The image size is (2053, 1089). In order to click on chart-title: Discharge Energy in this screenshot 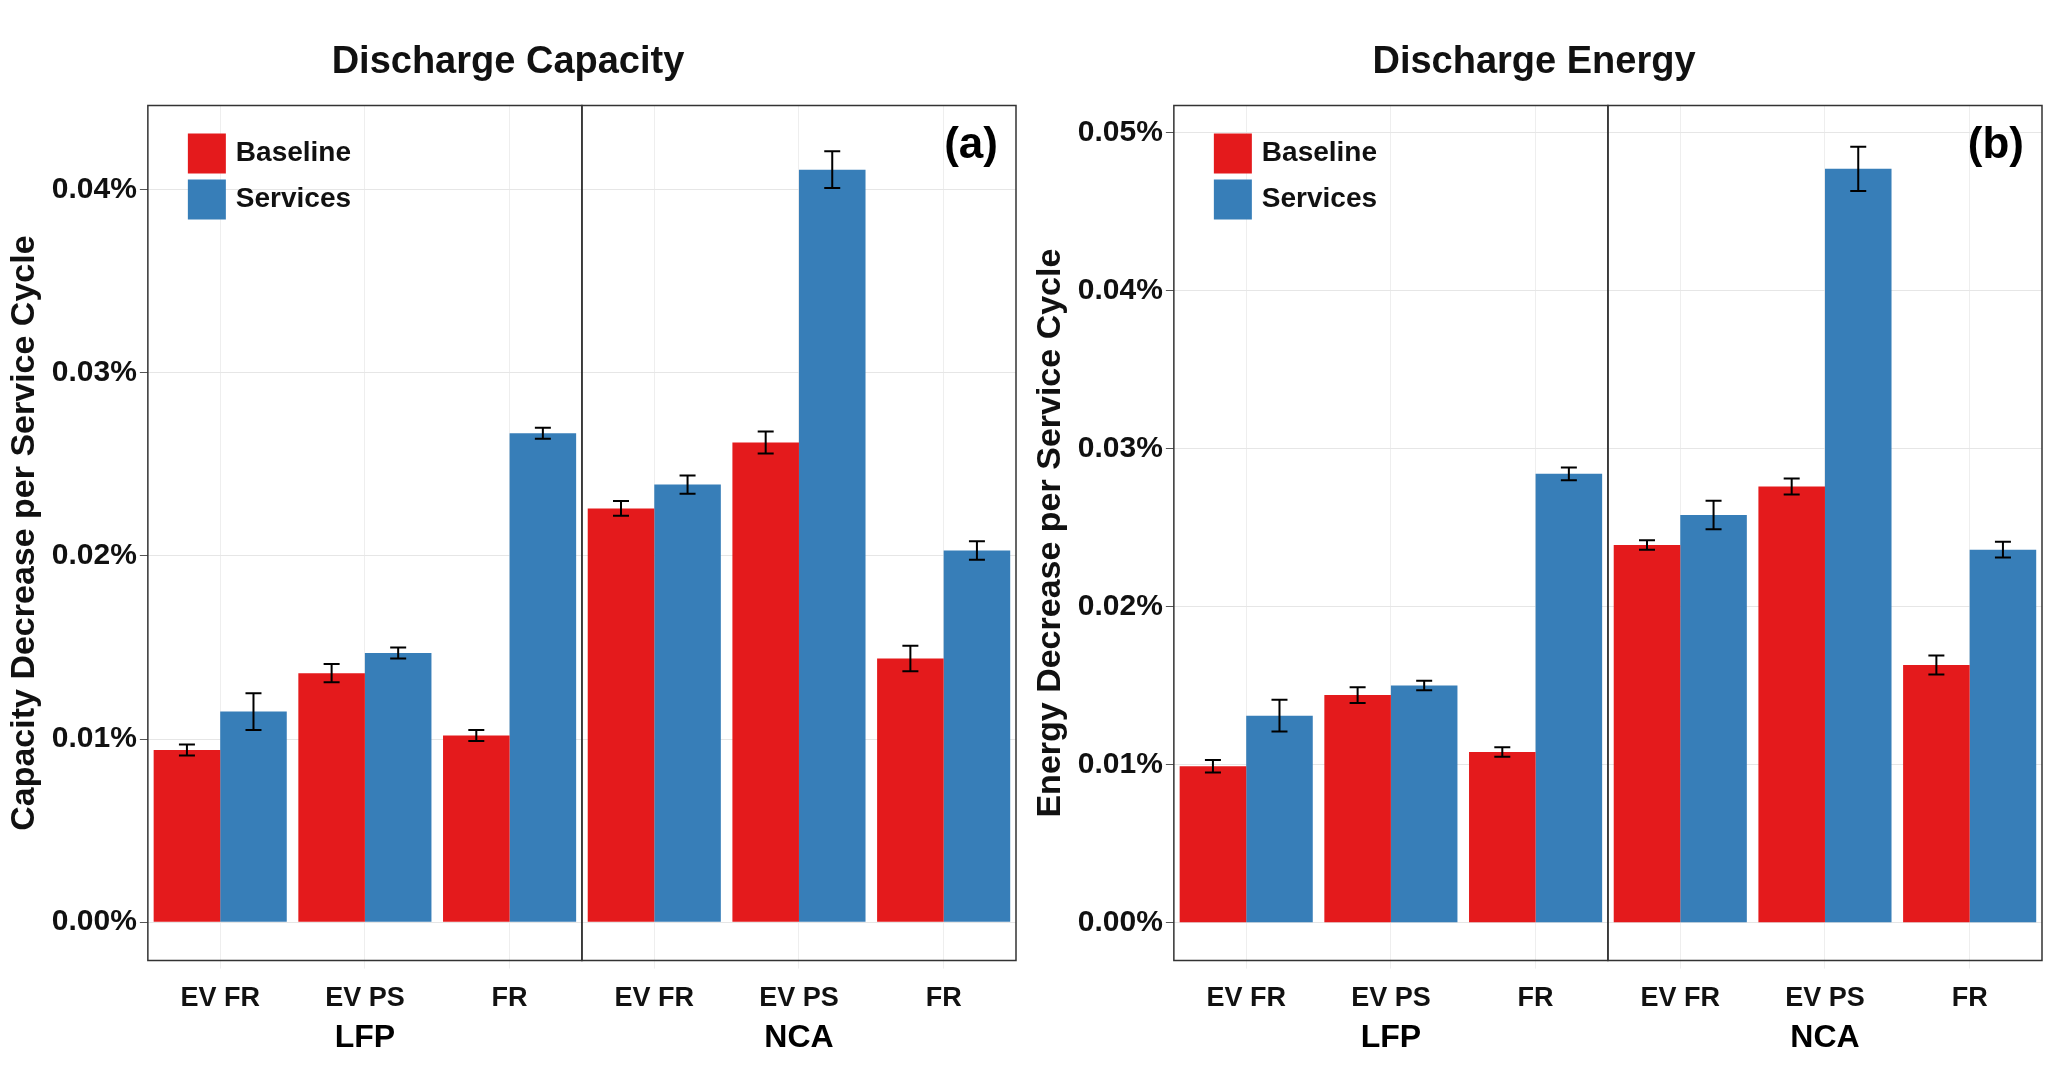, I will do `click(1534, 60)`.